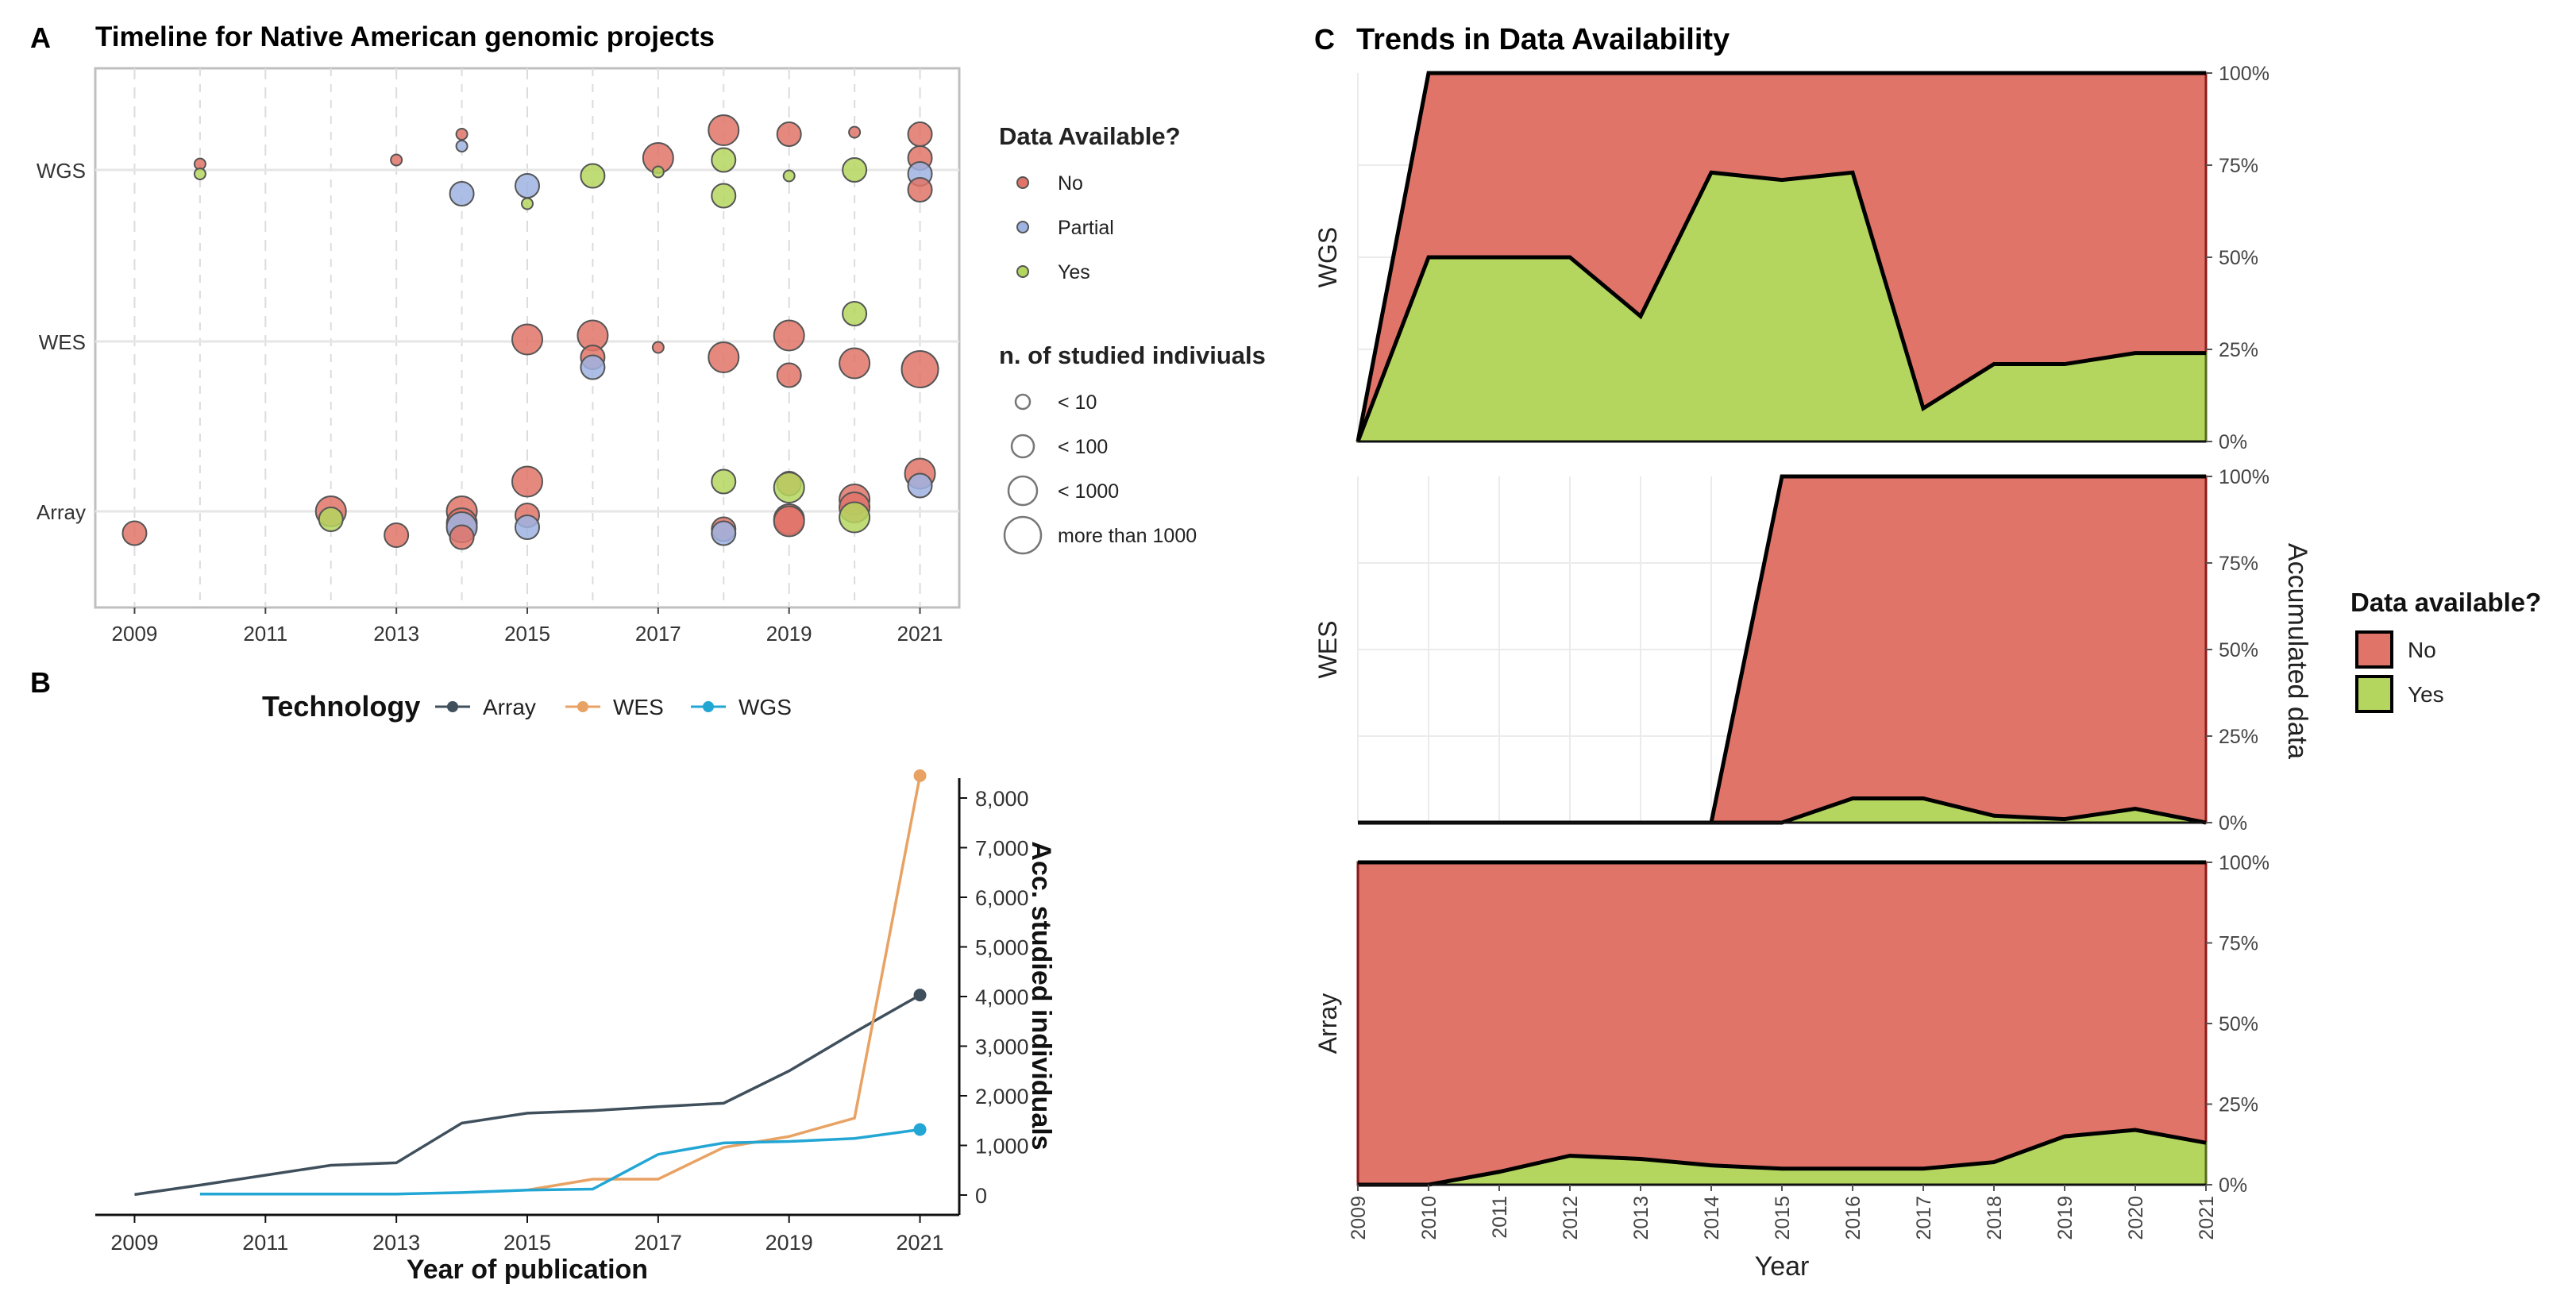 This screenshot has height=1307, width=2576. What do you see at coordinates (1088, 491) in the screenshot?
I see `legend-size-label: < 1000` at bounding box center [1088, 491].